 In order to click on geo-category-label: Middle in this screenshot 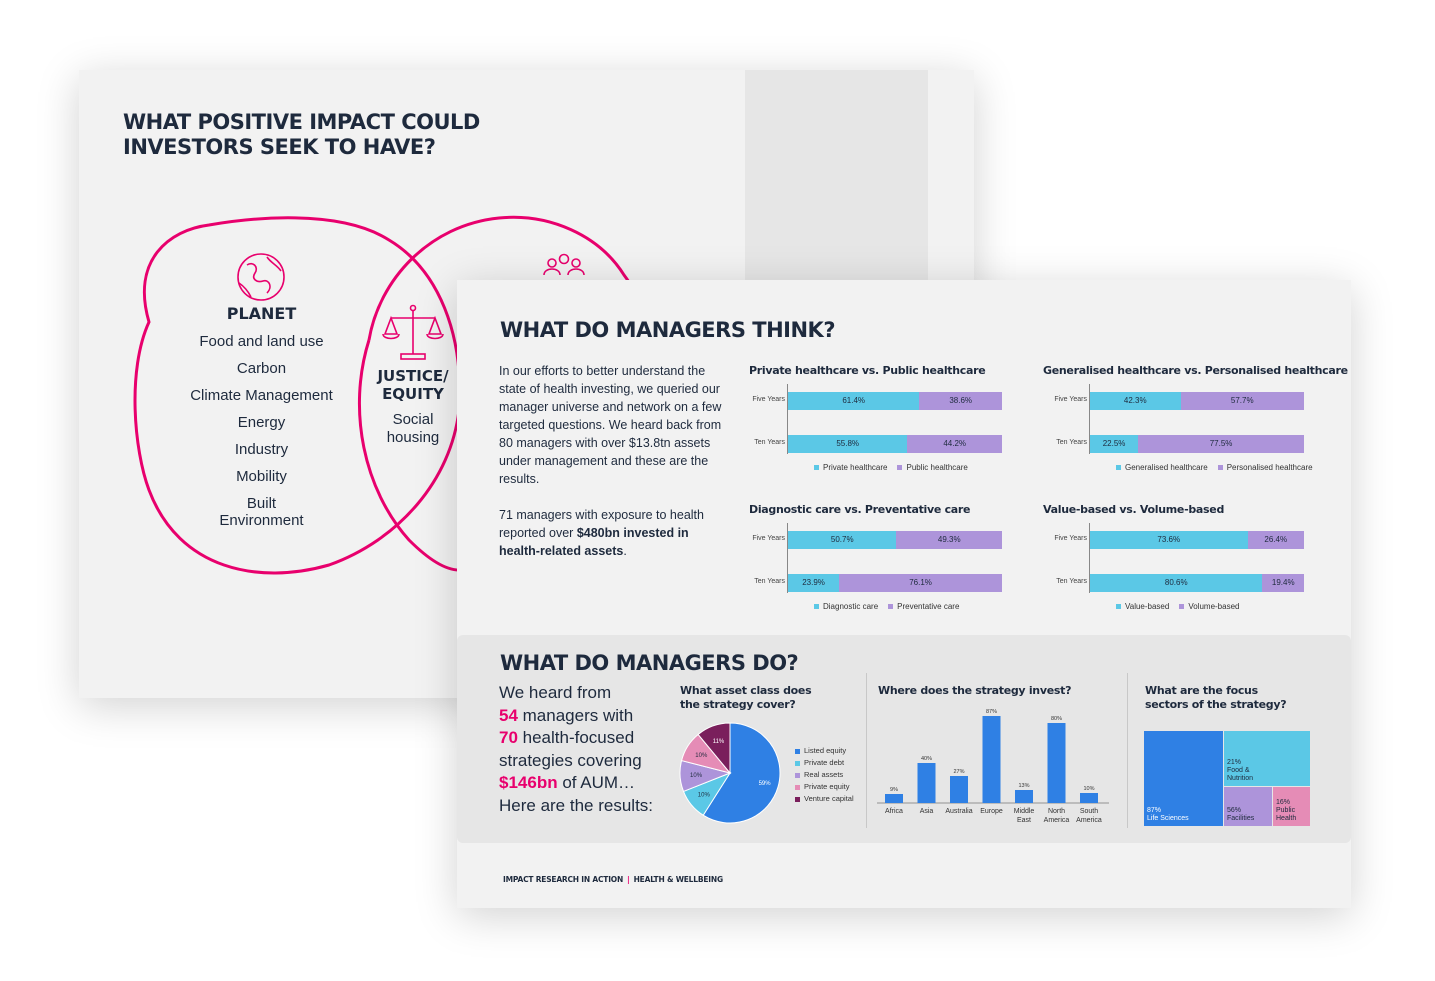, I will do `click(1024, 811)`.